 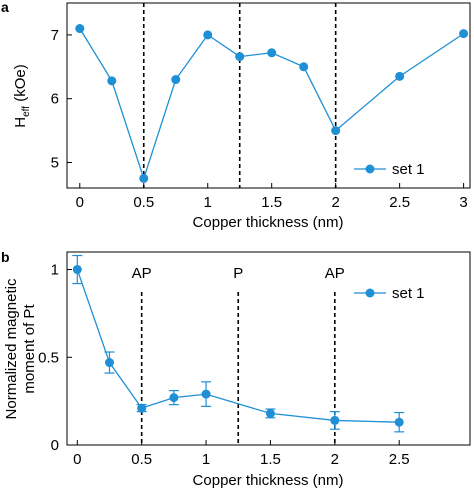 I want to click on y-tick-label: 0, so click(x=55, y=445).